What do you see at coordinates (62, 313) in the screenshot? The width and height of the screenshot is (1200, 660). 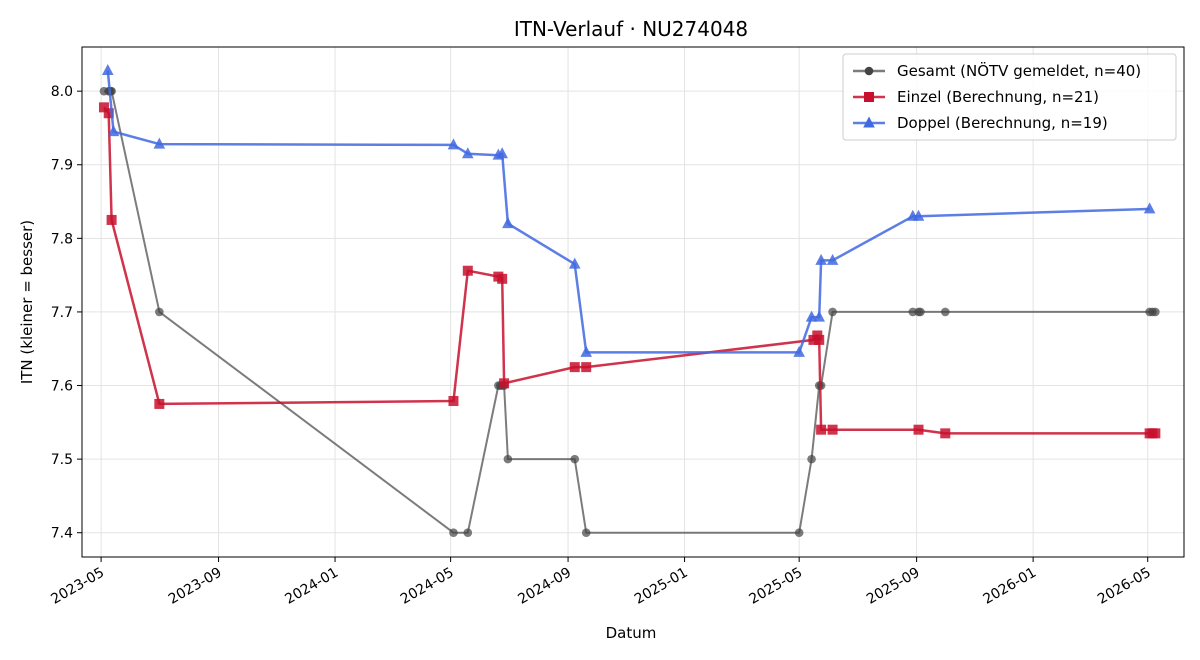 I see `y-tick-label: 7.7` at bounding box center [62, 313].